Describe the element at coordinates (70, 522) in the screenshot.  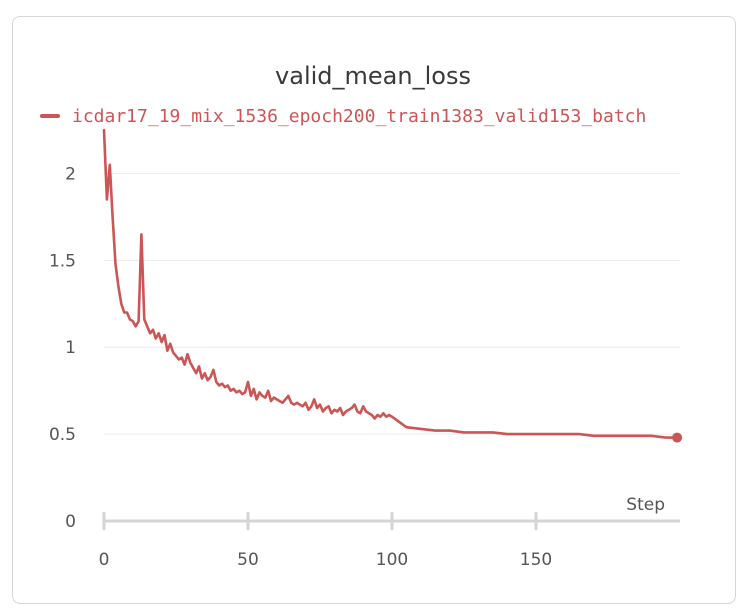
I see `y-tick-label: 0` at that location.